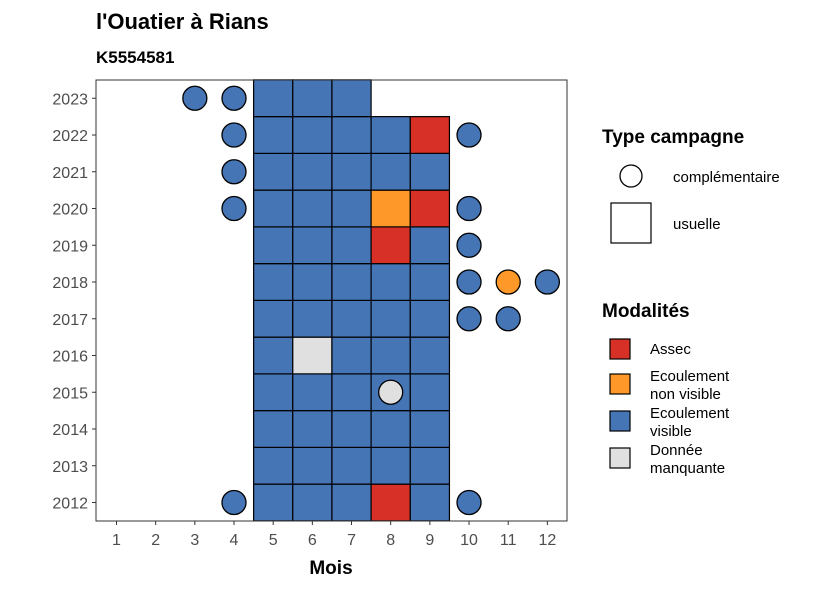  Describe the element at coordinates (429, 540) in the screenshot. I see `x-tick-label-9: 9` at that location.